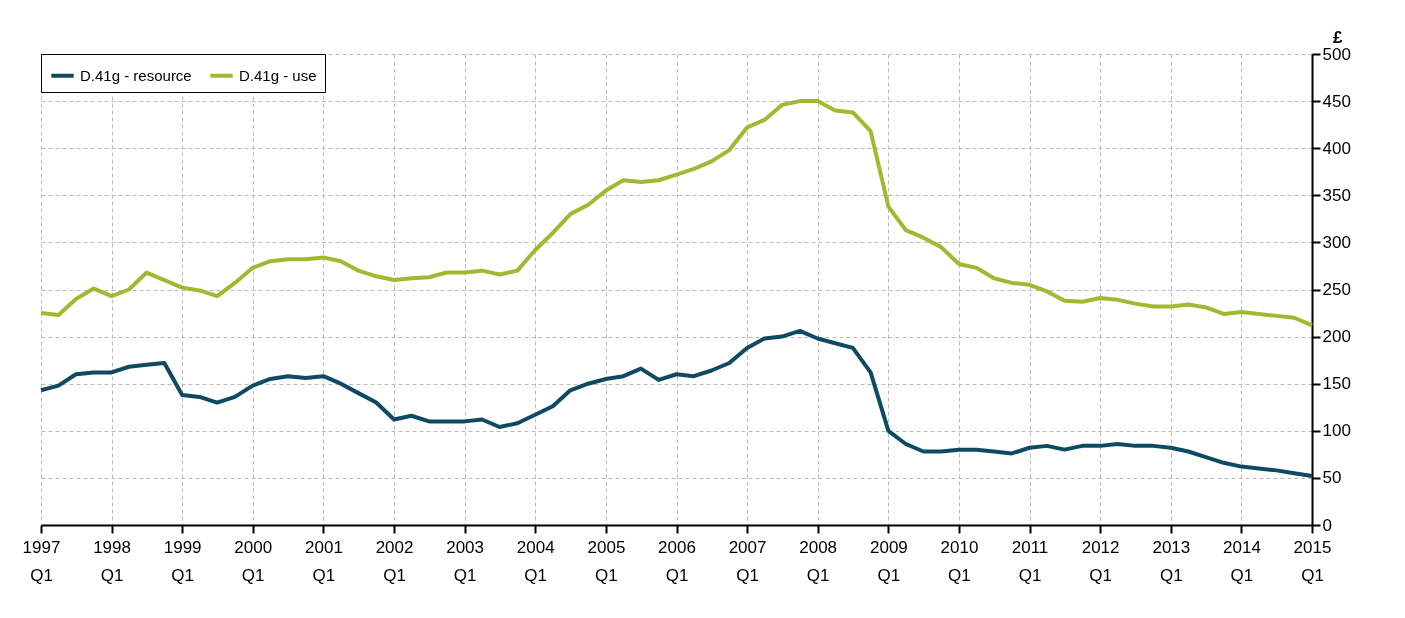  Describe the element at coordinates (324, 561) in the screenshot. I see `x-tick-label: 2001 Q1` at that location.